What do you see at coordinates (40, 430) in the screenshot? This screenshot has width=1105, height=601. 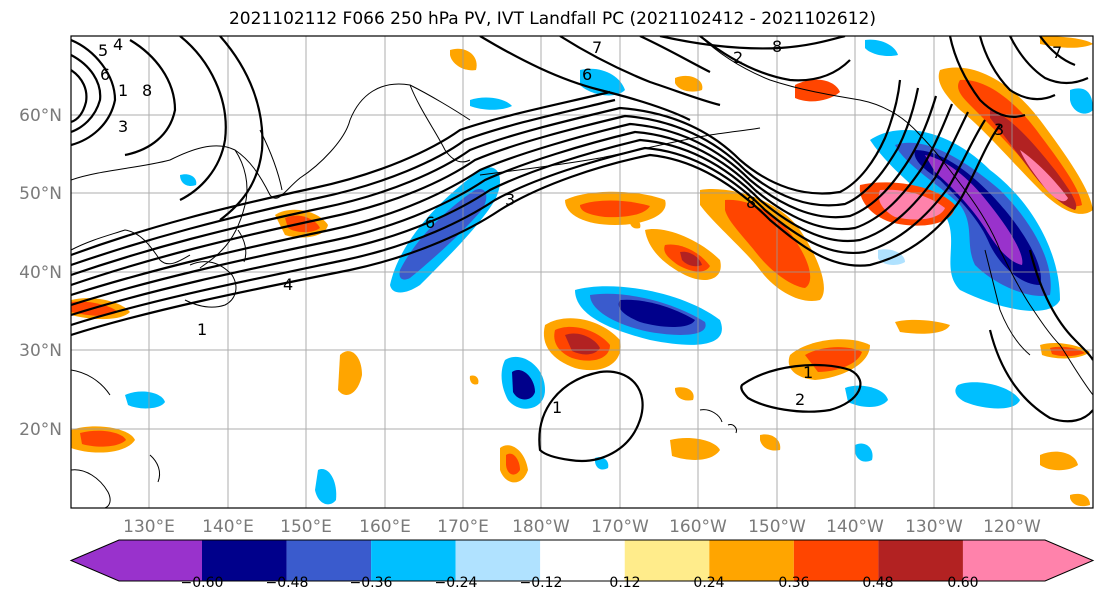 I see `lat-label-20n: 20°N` at bounding box center [40, 430].